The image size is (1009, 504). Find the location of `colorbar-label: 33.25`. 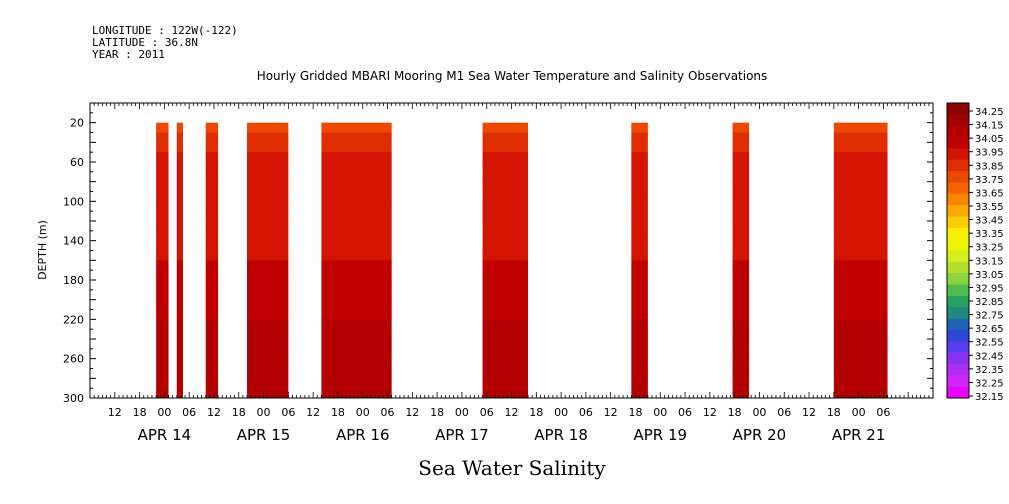

colorbar-label: 33.25 is located at coordinates (989, 248).